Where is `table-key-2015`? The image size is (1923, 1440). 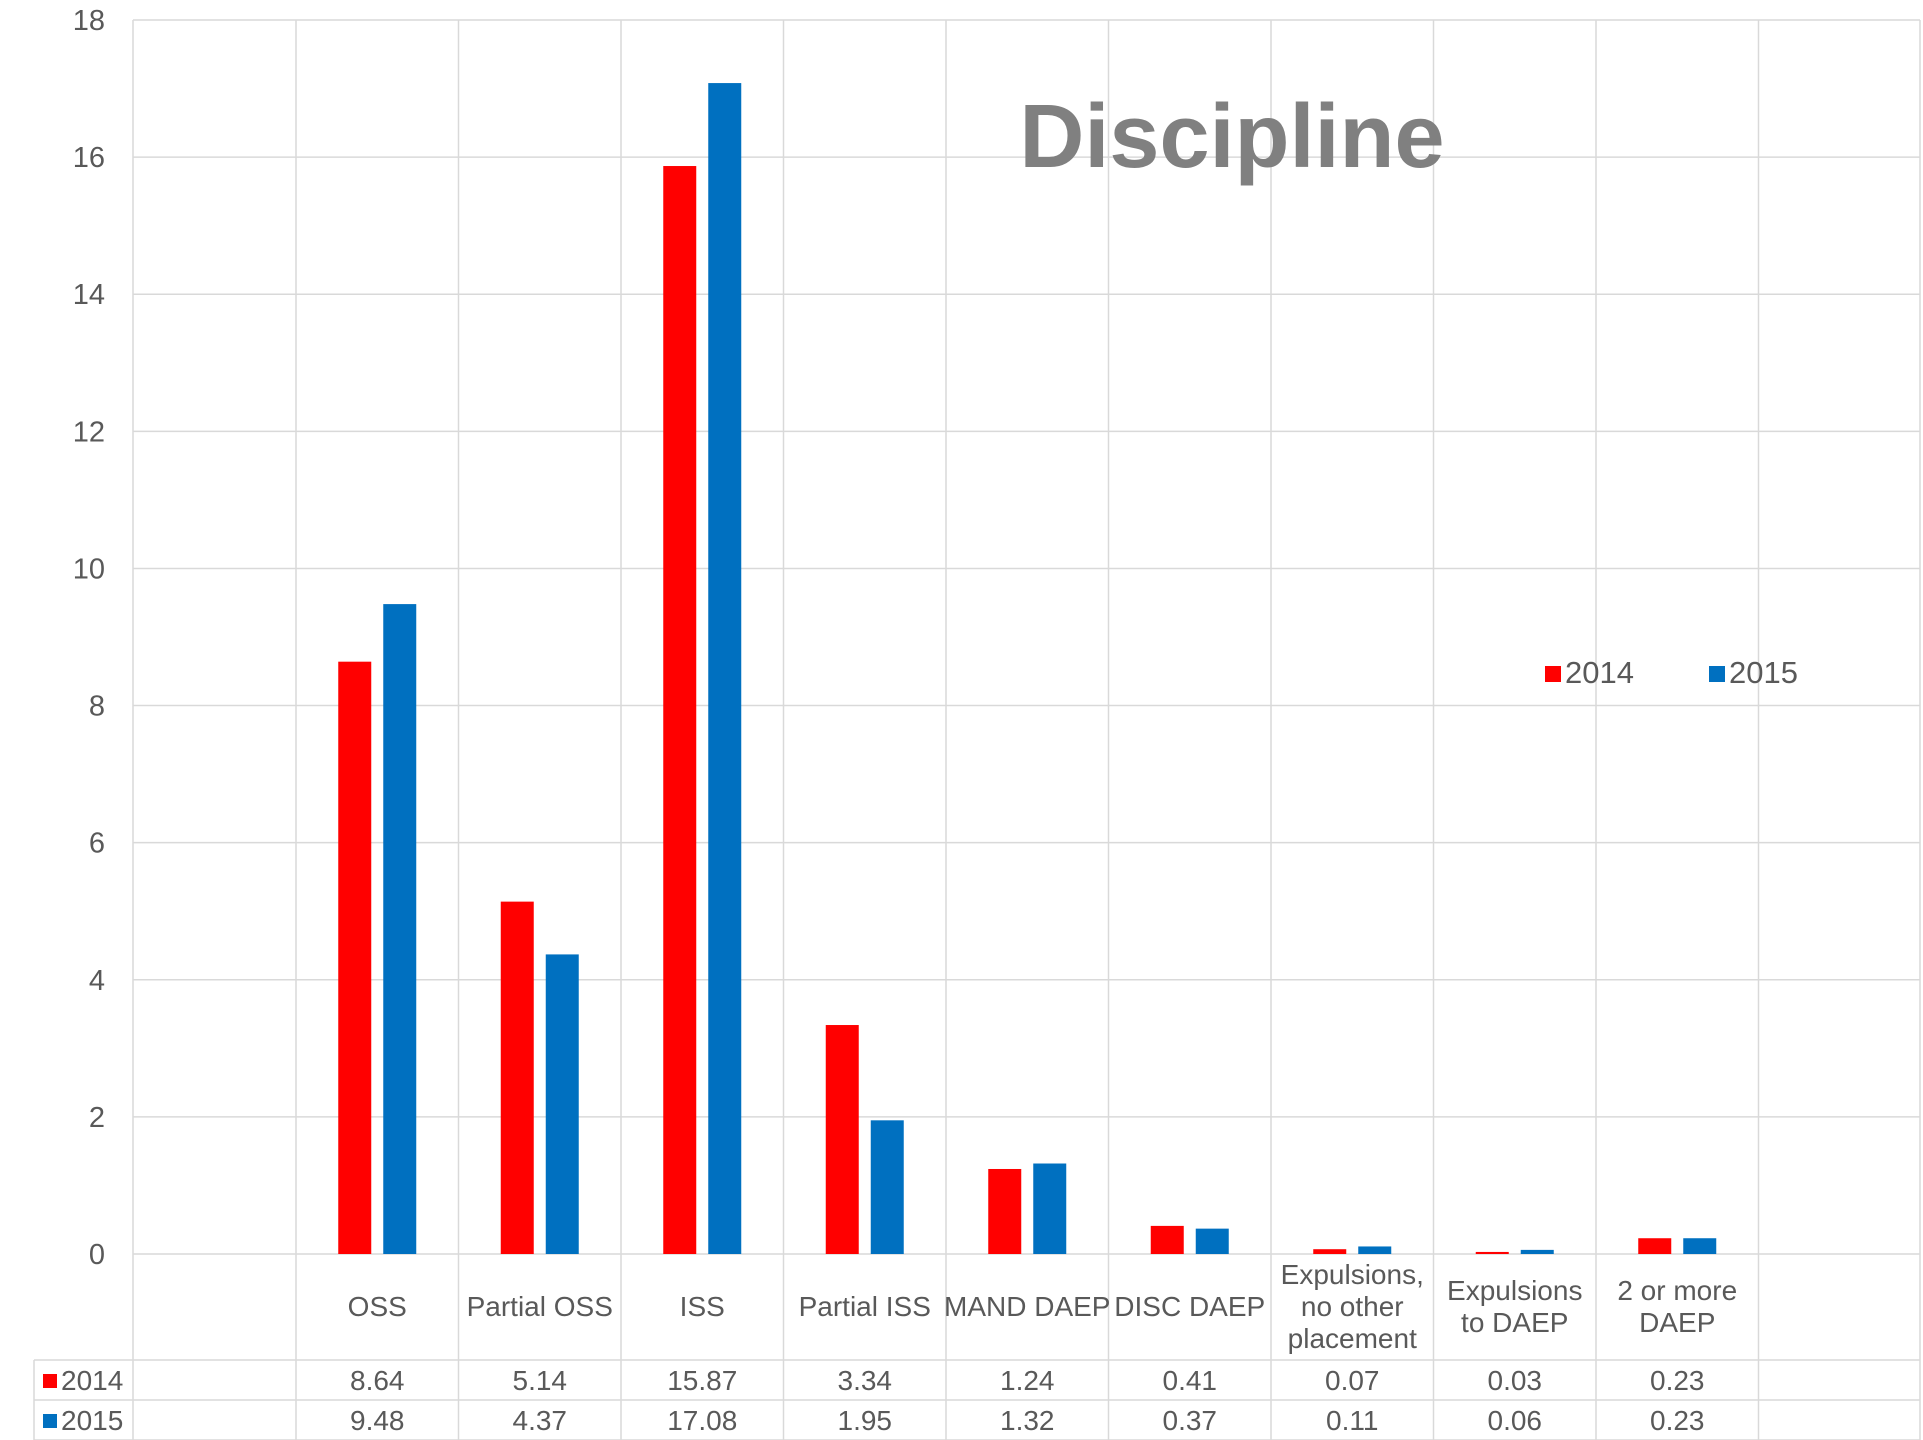
table-key-2015 is located at coordinates (50, 1421).